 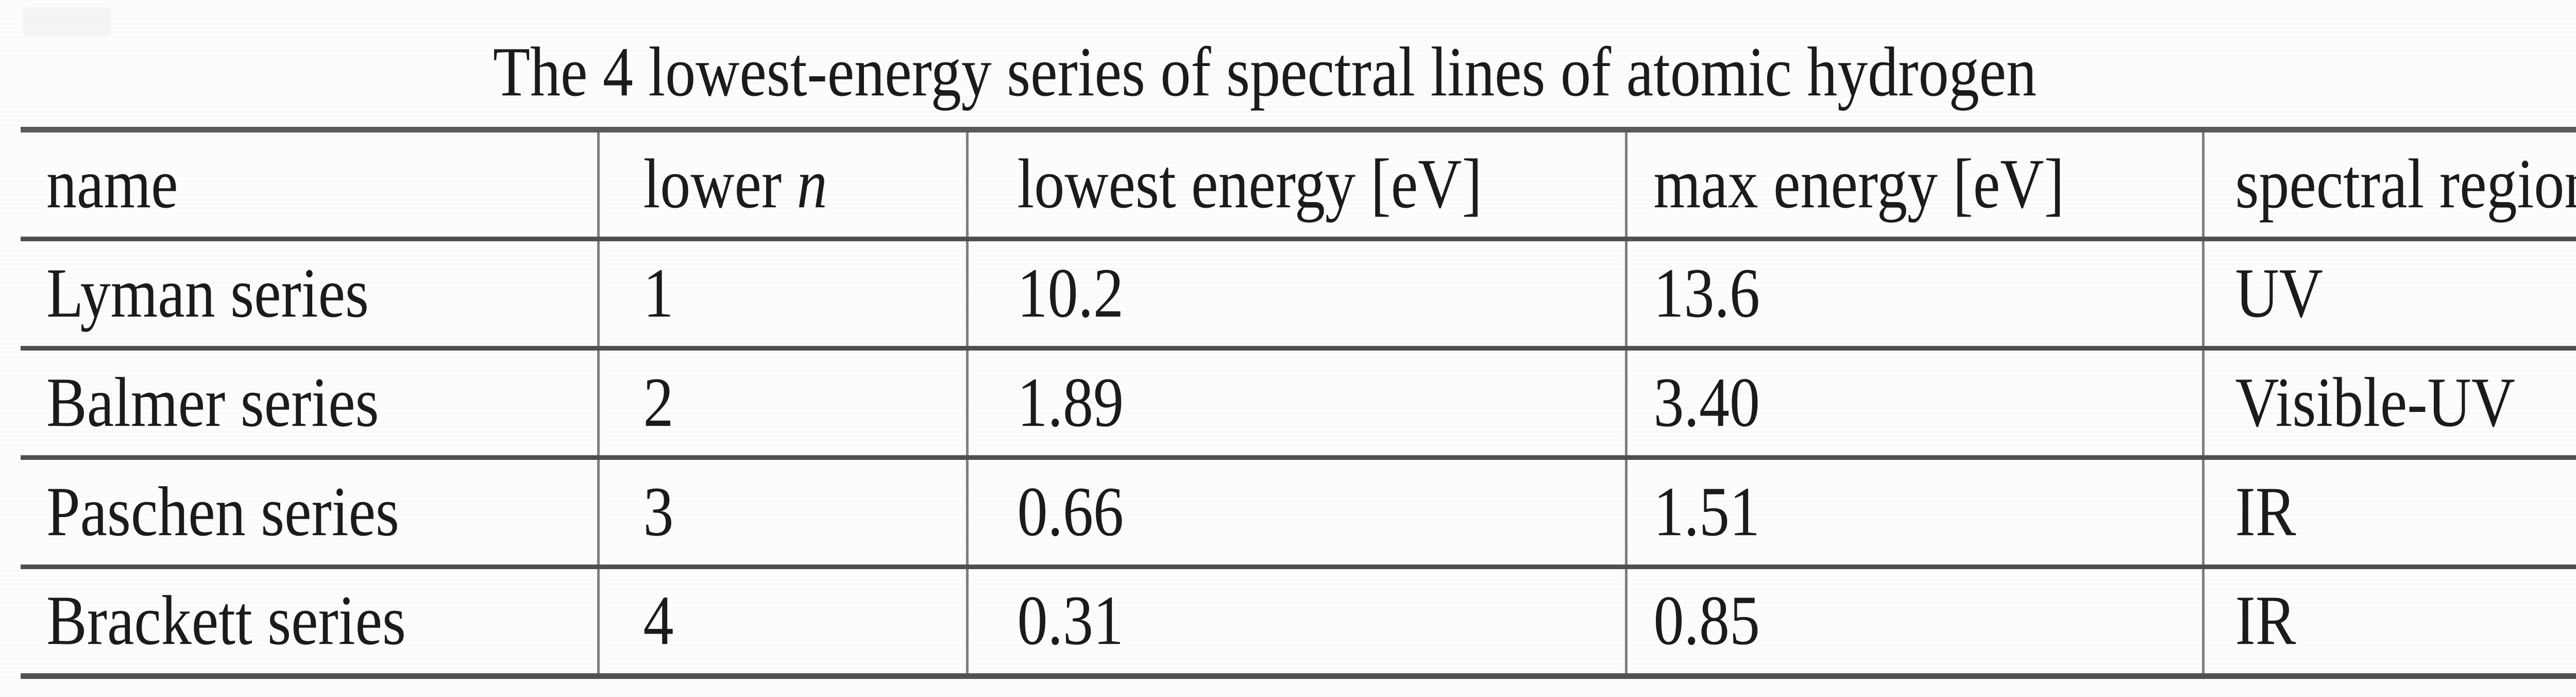 I want to click on cell-lowest-energy: 1.89, so click(x=1295, y=402).